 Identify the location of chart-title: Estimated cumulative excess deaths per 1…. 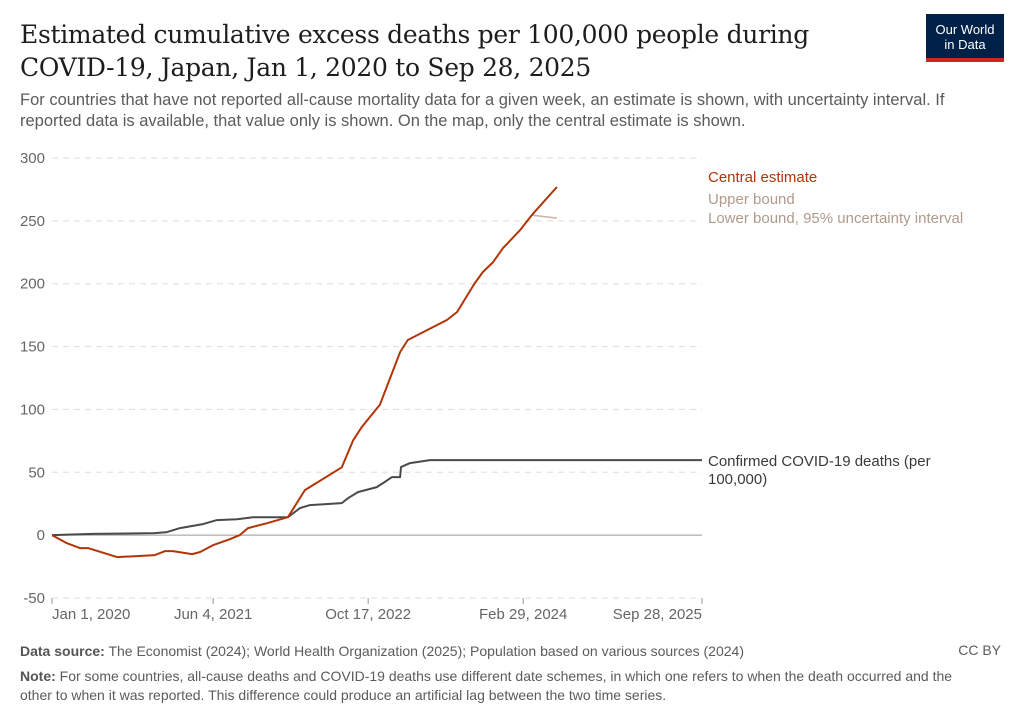
(414, 51).